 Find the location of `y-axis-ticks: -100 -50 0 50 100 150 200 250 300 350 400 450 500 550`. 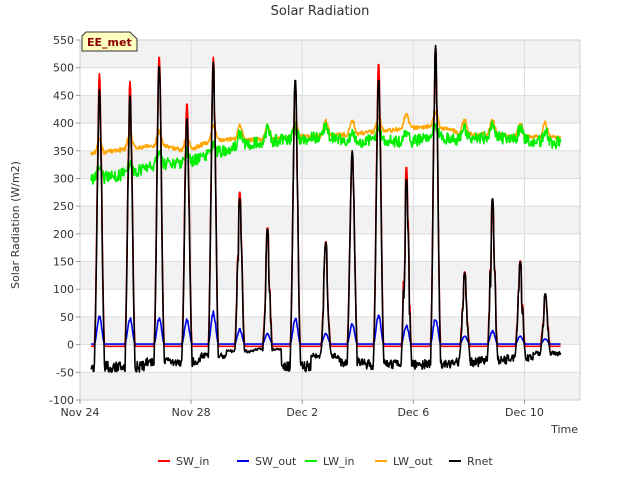

y-axis-ticks: -100 -50 0 50 100 150 200 250 300 350 400 450 500 550 is located at coordinates (64, 220).